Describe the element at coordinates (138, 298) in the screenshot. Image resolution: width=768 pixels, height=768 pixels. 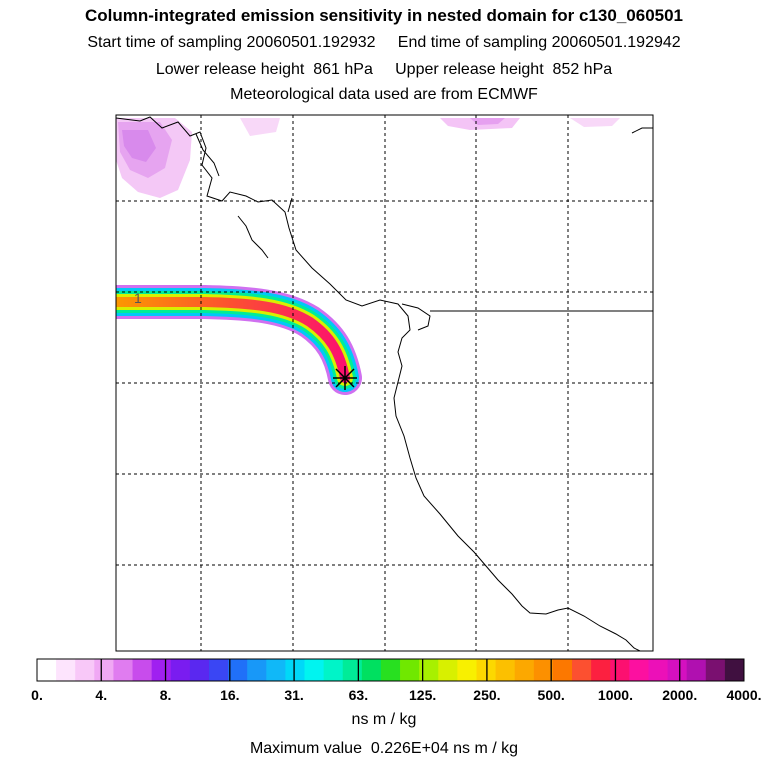
I see `trajectory-label: 1` at that location.